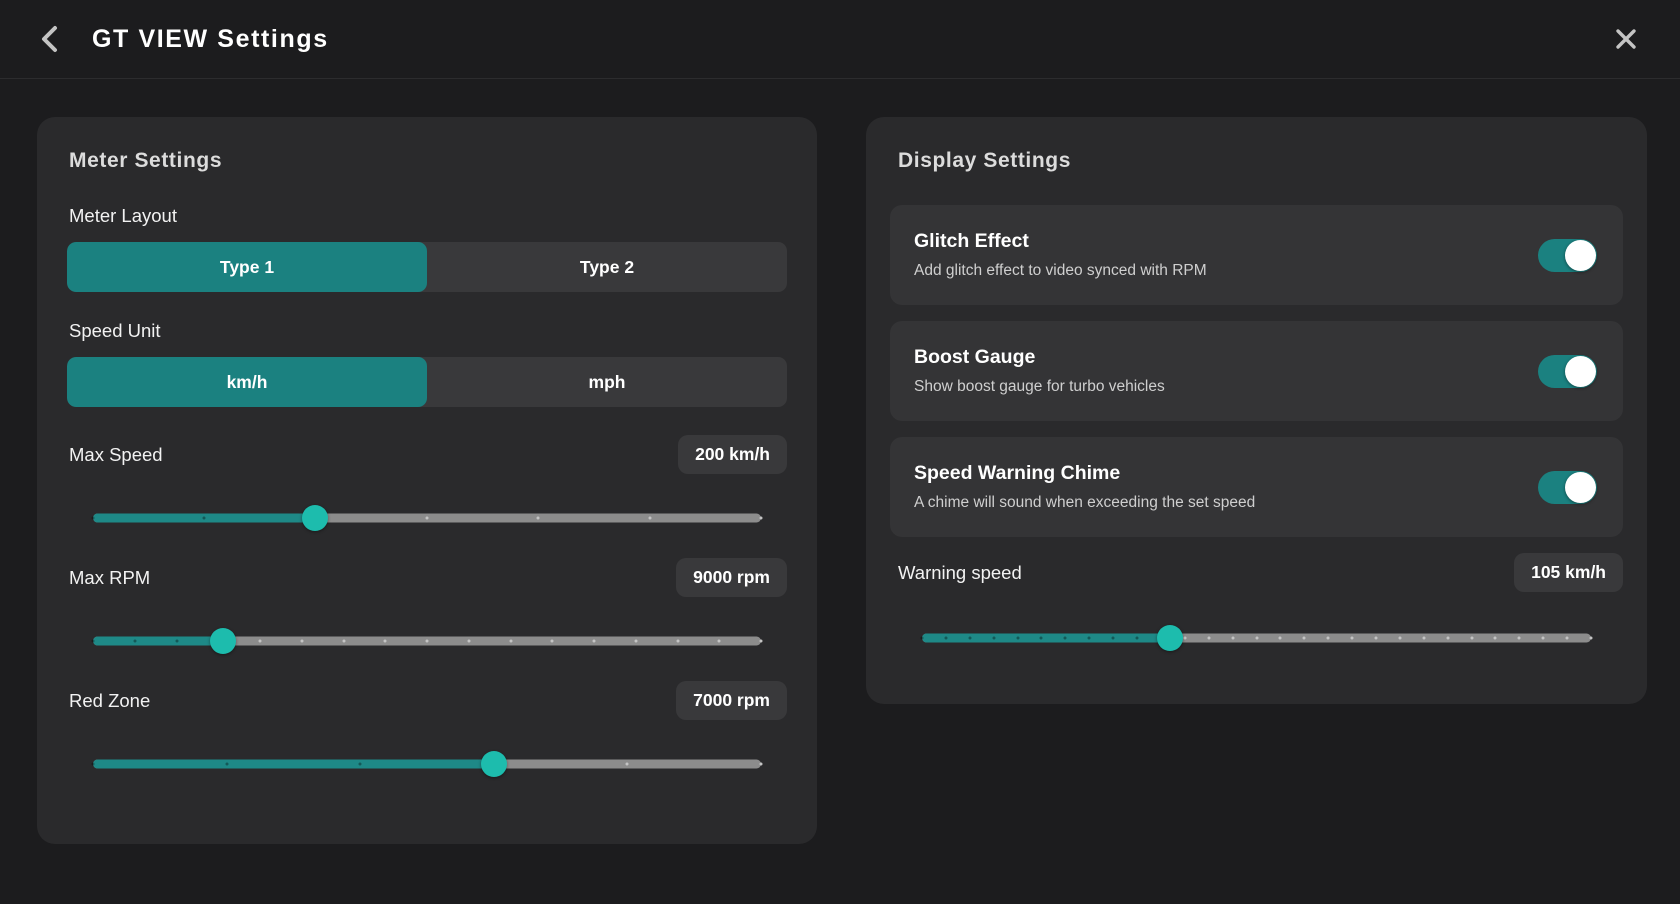  Describe the element at coordinates (975, 357) in the screenshot. I see `boost-gauge-title: Boost Gauge` at that location.